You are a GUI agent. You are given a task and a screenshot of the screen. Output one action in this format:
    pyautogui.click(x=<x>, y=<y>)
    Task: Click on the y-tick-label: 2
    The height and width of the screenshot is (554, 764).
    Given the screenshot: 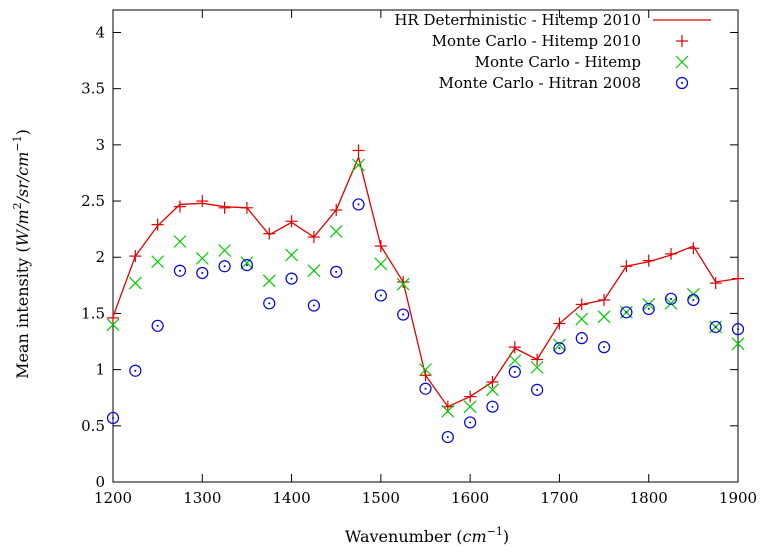 What is the action you would take?
    pyautogui.click(x=100, y=257)
    